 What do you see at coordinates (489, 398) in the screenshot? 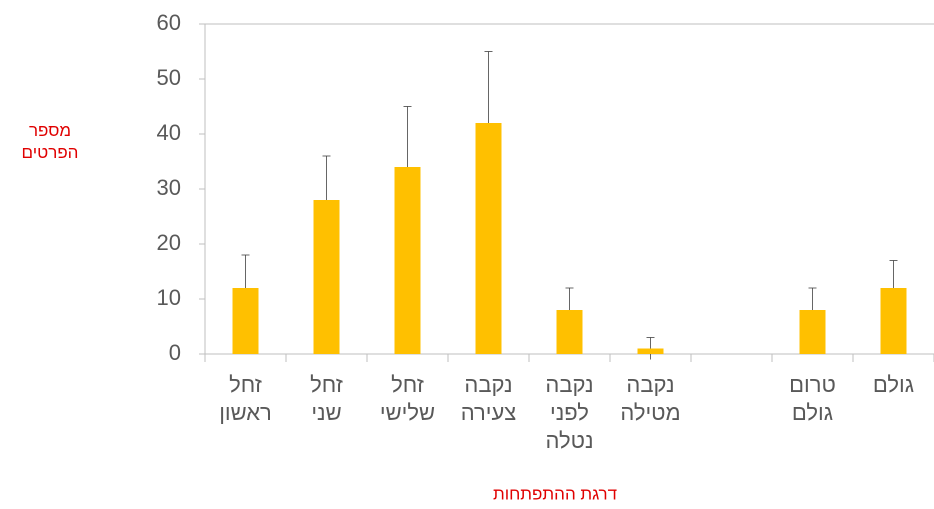
I see `x-tick-label: נקבה צעירה` at bounding box center [489, 398].